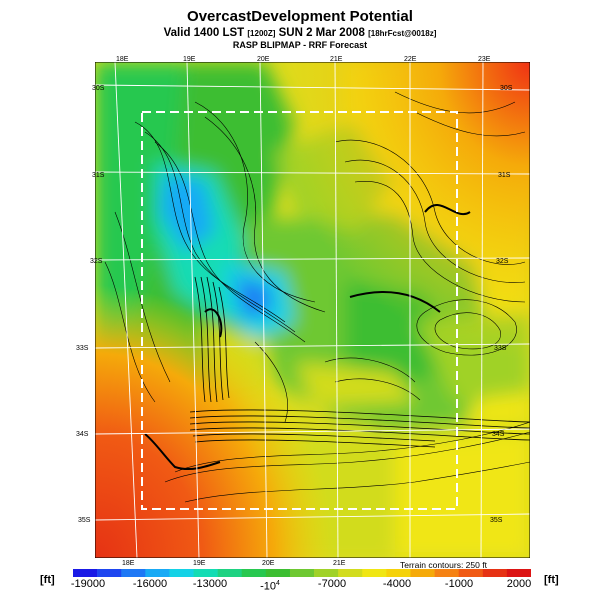 The width and height of the screenshot is (600, 600). What do you see at coordinates (210, 584) in the screenshot?
I see `colorbar-tick-label: -13000` at bounding box center [210, 584].